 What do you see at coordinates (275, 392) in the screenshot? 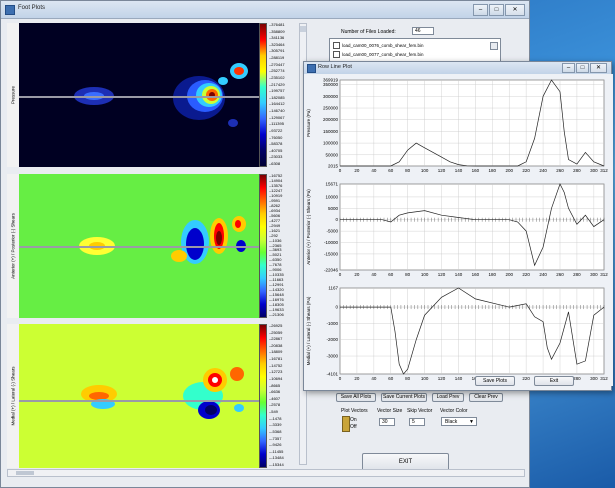
I see `colorbar-tick-label: –6636` at bounding box center [275, 392].